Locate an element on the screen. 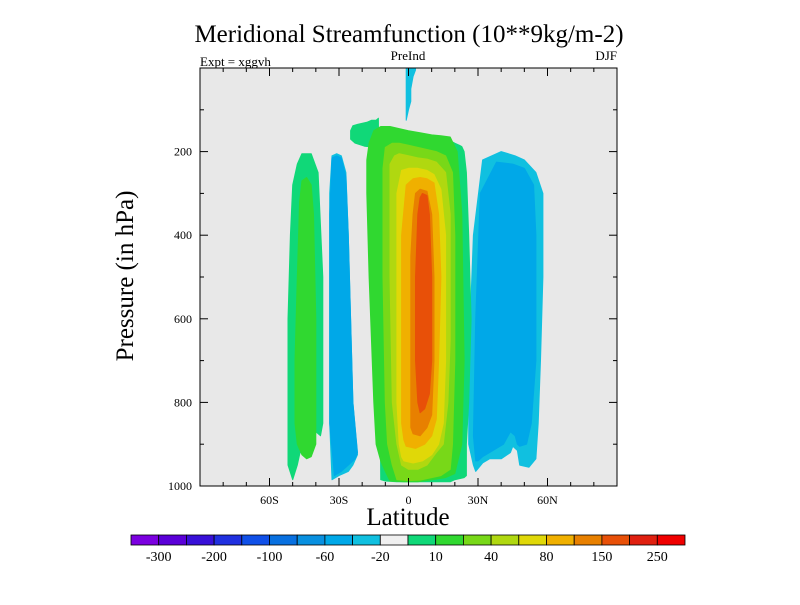  center-subtitle: PreInd is located at coordinates (408, 55).